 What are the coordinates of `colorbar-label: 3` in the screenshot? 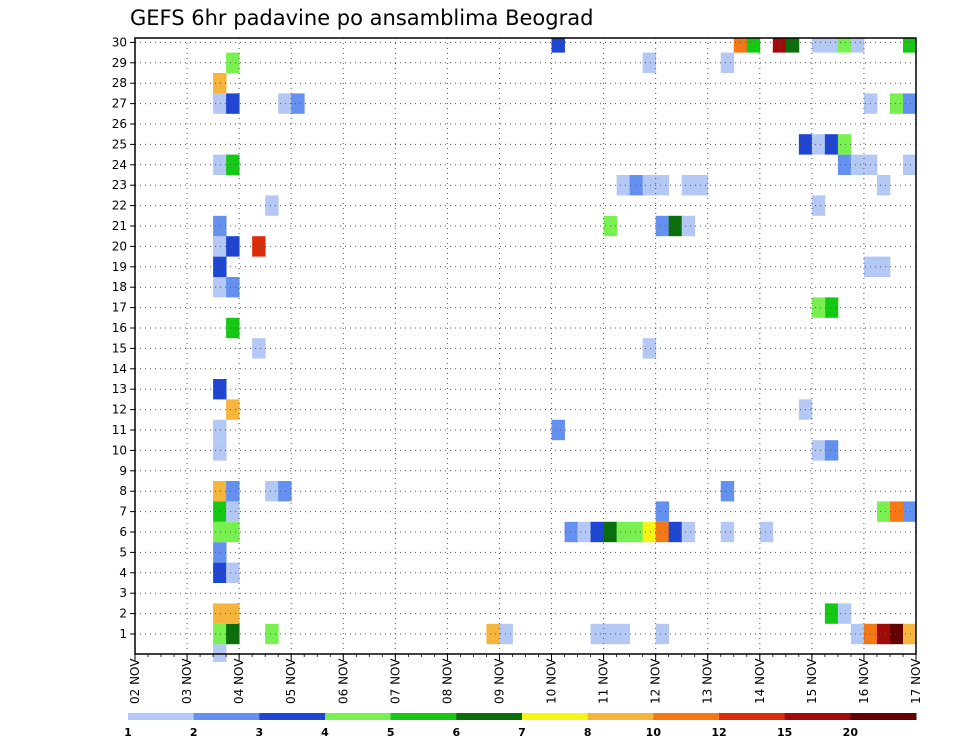 It's located at (260, 732).